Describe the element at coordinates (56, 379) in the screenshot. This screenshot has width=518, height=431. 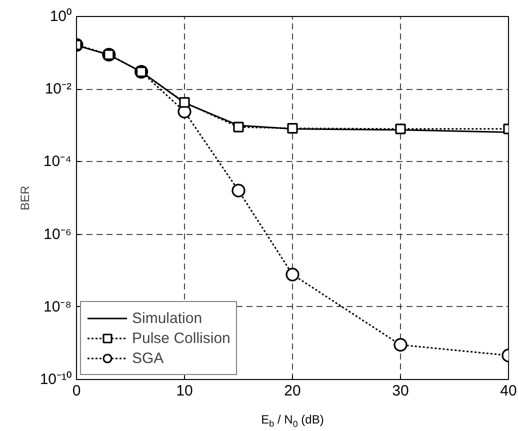
I see `y-tick-label: 10⁻¹⁰` at that location.